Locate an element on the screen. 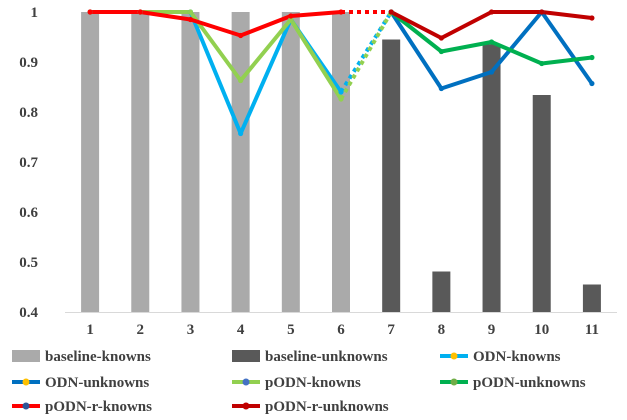  x-tick-label-6: 6 is located at coordinates (341, 330).